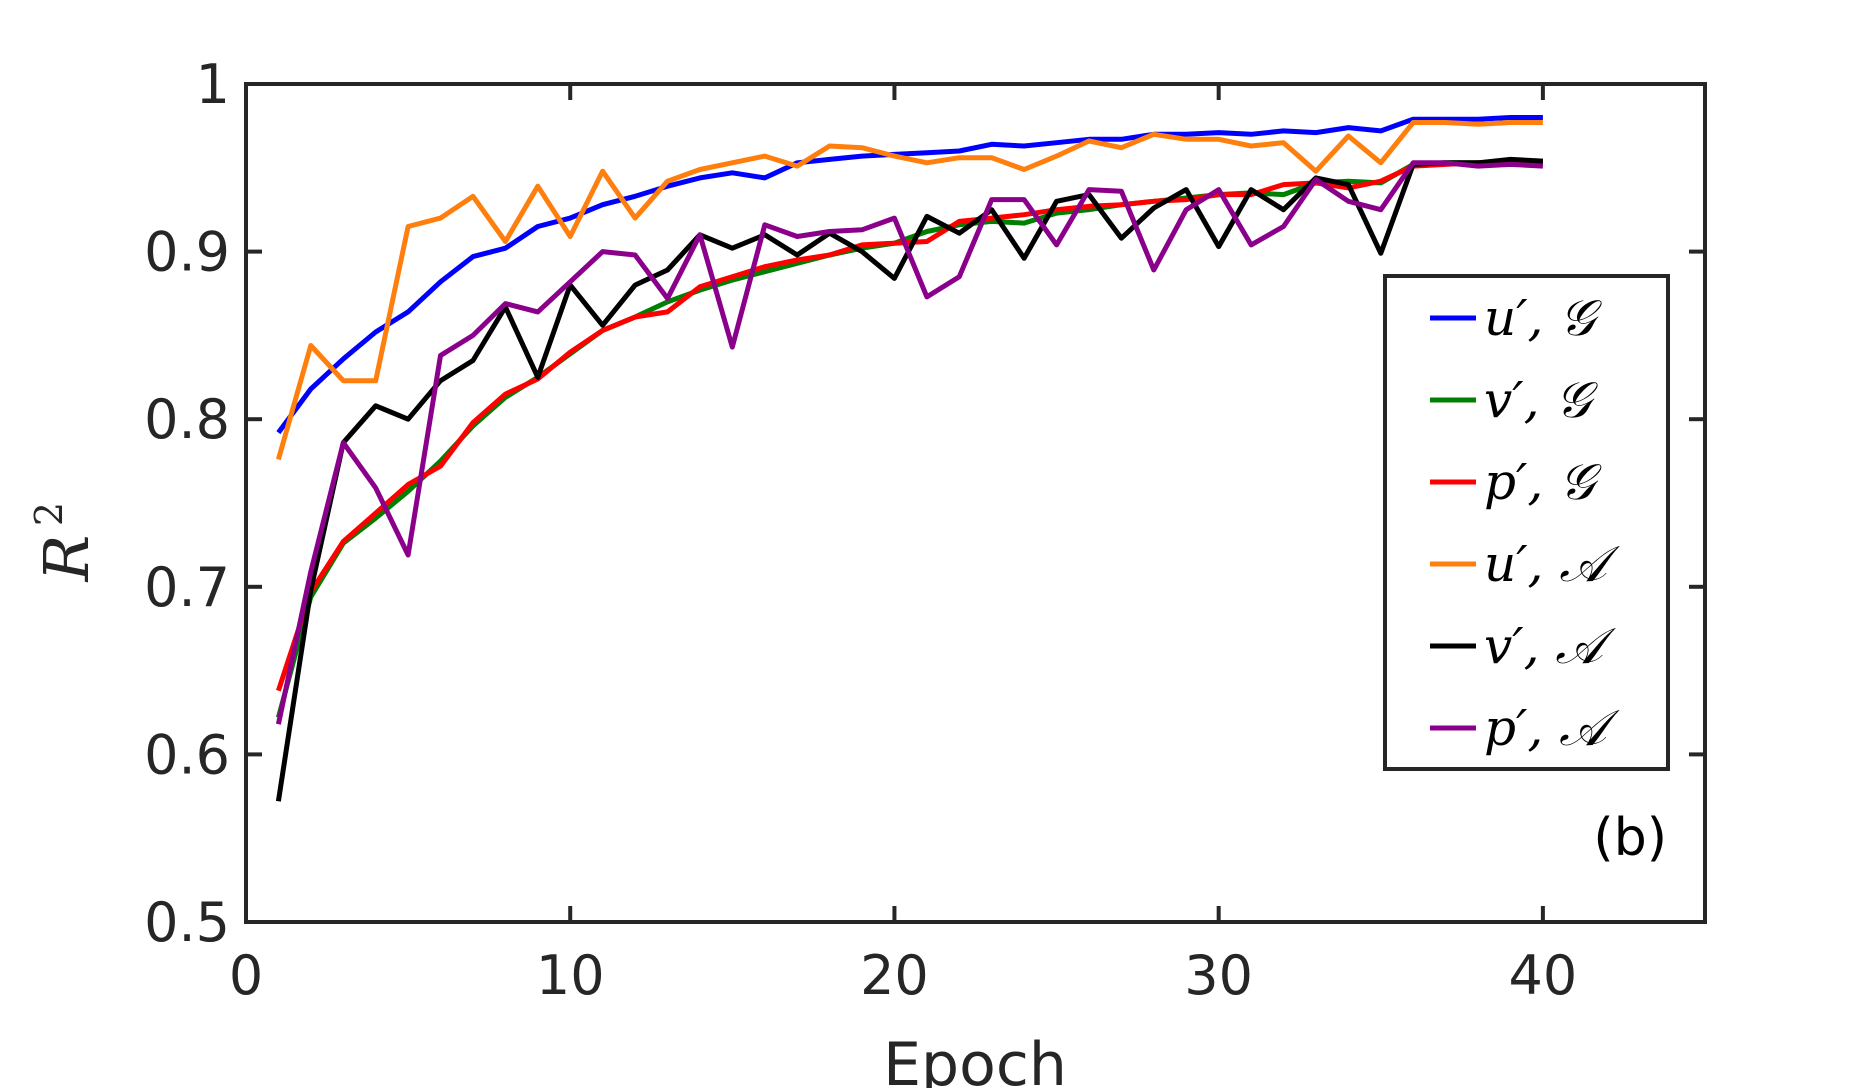 This screenshot has width=1853, height=1088. Describe the element at coordinates (1552, 564) in the screenshot. I see `legend-label: u′, 𝒜` at that location.